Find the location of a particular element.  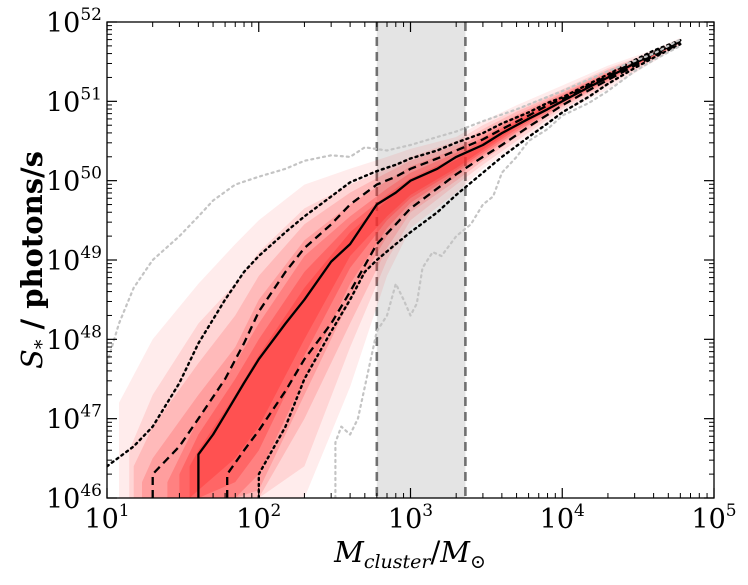

y-tick-label: 1052 is located at coordinates (74, 22).